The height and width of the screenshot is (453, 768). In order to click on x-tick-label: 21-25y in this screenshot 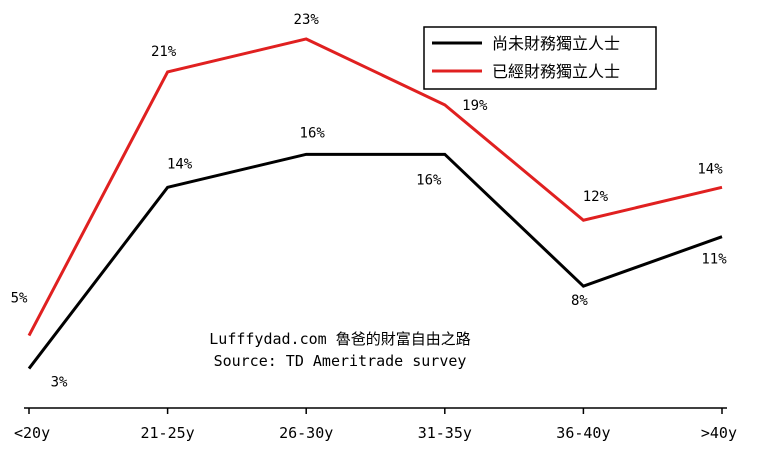, I will do `click(168, 433)`.